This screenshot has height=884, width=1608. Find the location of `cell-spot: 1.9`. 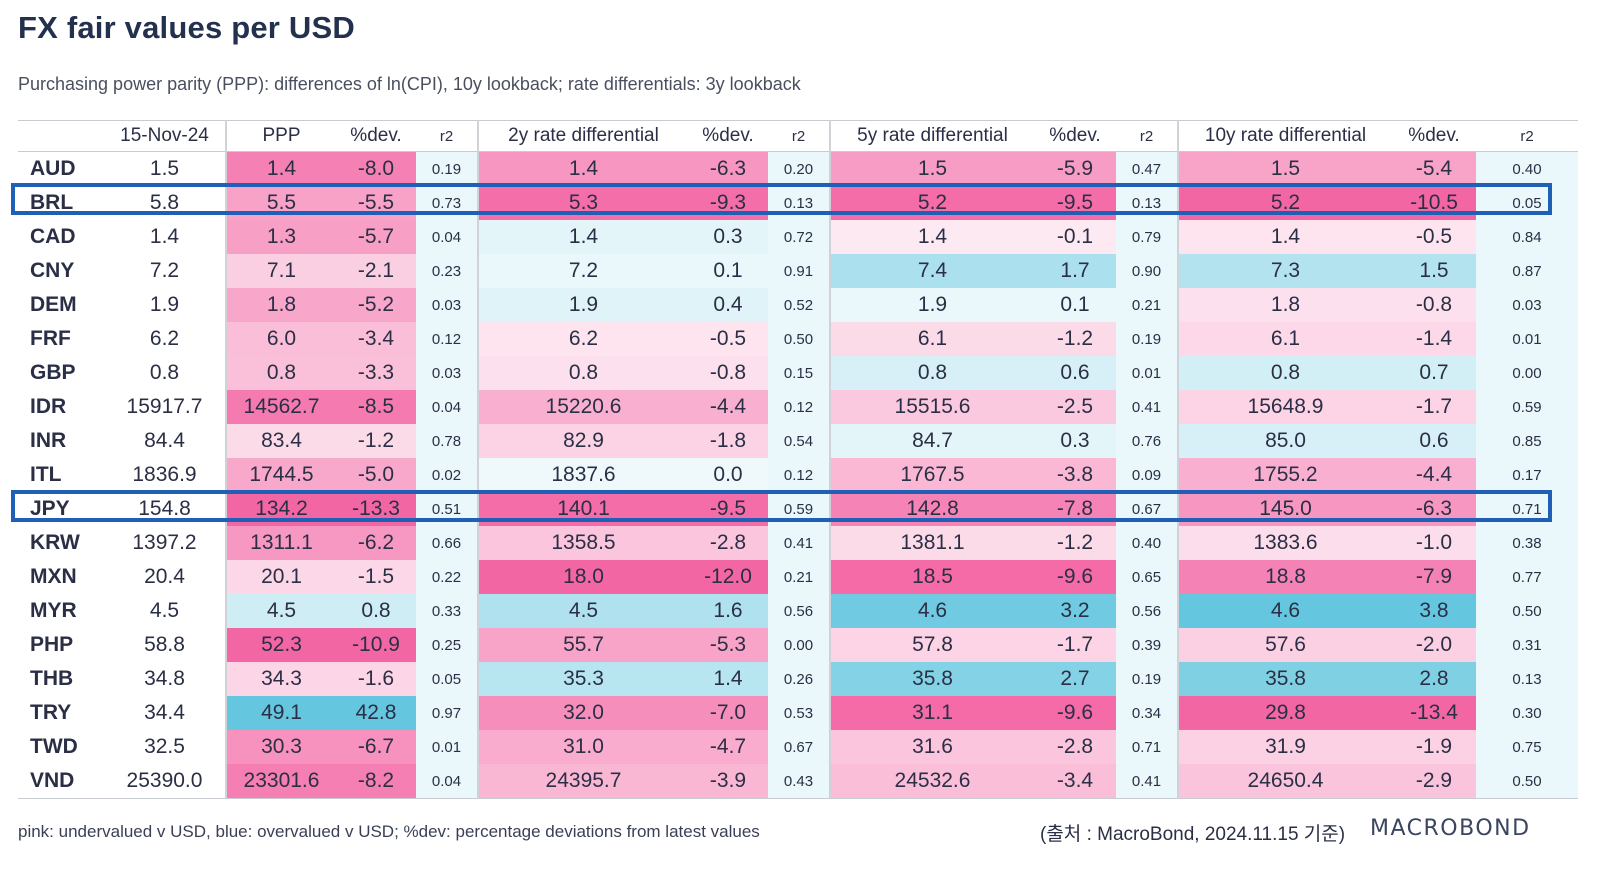

cell-spot: 1.9 is located at coordinates (164, 304).